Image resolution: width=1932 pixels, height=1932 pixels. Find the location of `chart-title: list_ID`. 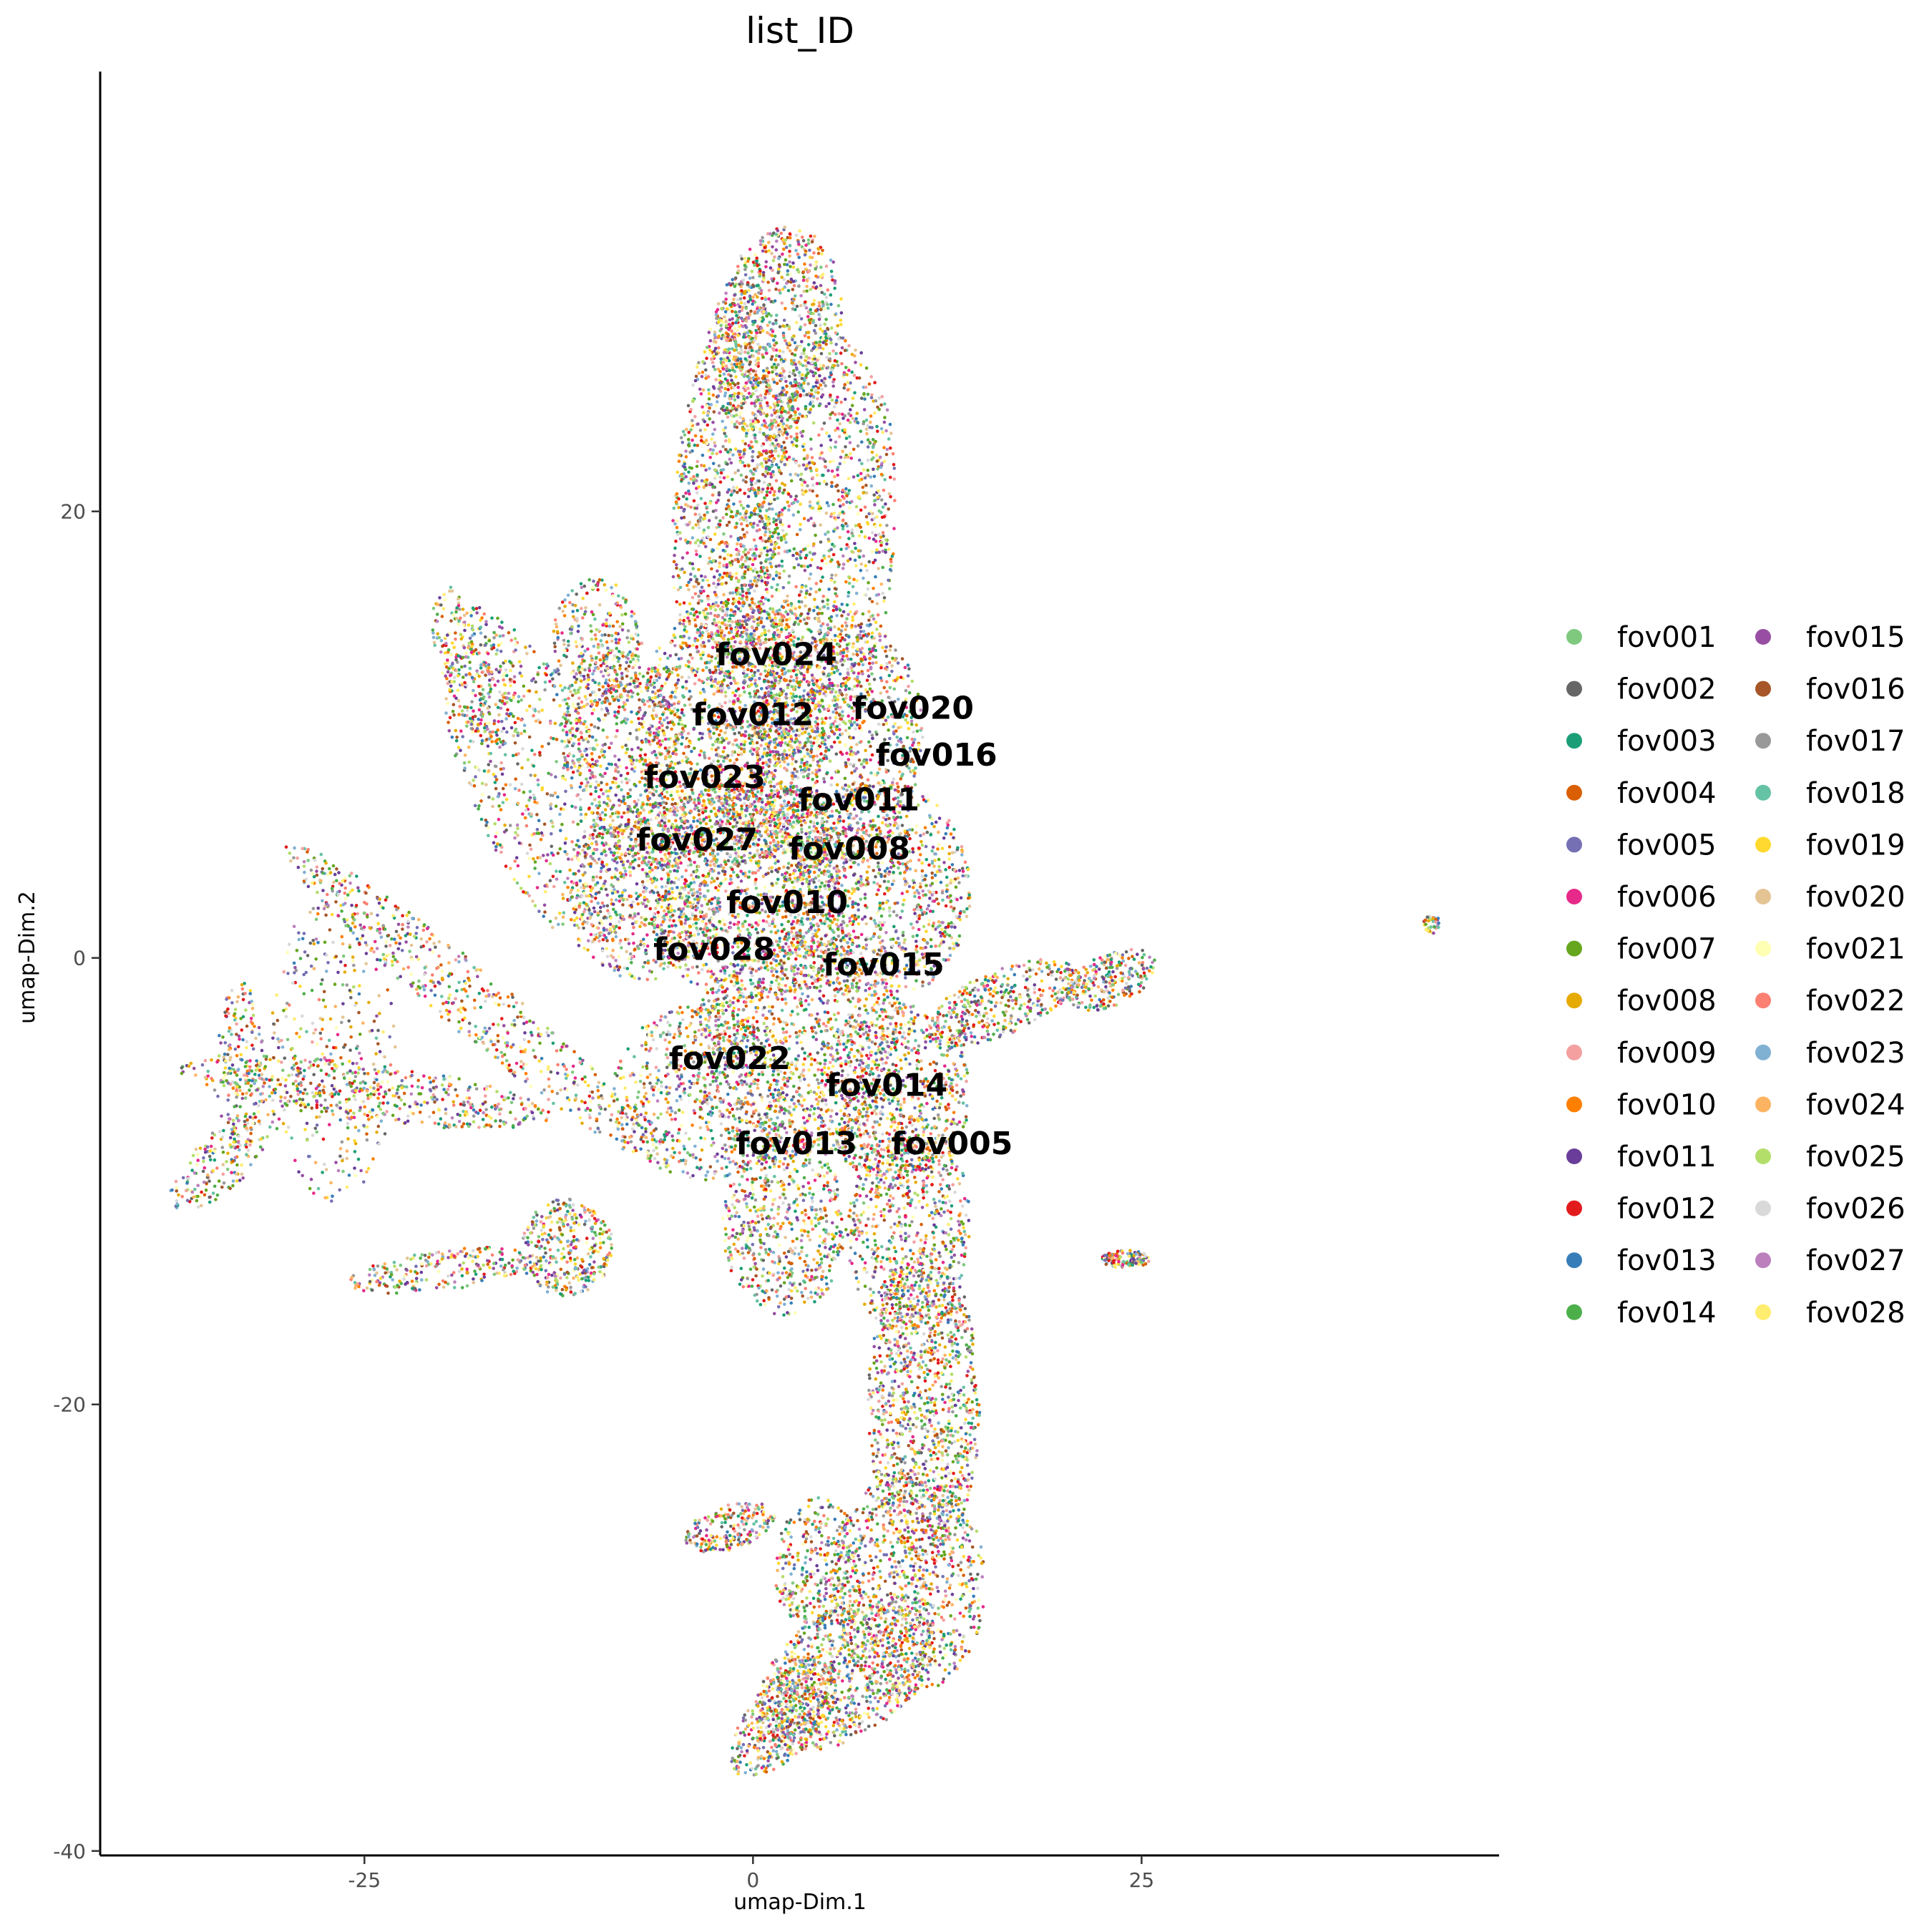

chart-title: list_ID is located at coordinates (800, 31).